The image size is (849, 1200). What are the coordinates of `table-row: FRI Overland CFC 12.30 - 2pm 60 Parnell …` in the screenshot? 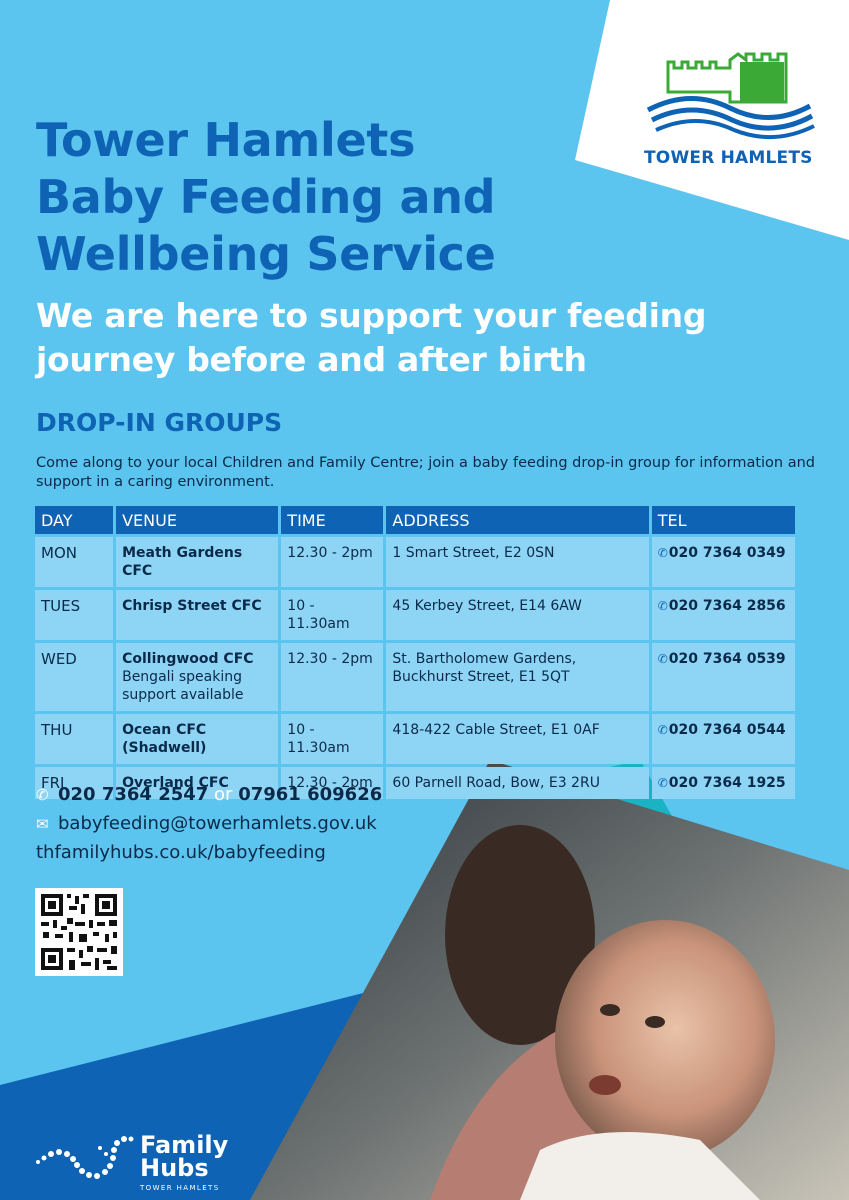 It's located at (415, 783).